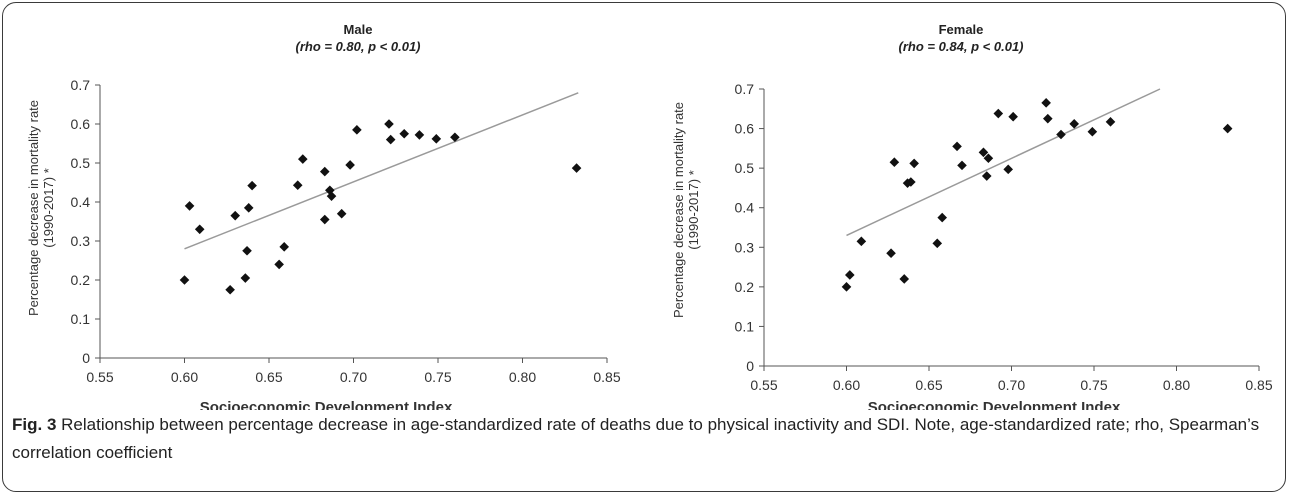 This screenshot has width=1290, height=496. Describe the element at coordinates (268, 377) in the screenshot. I see `male-x-tick-label: 0.65` at that location.